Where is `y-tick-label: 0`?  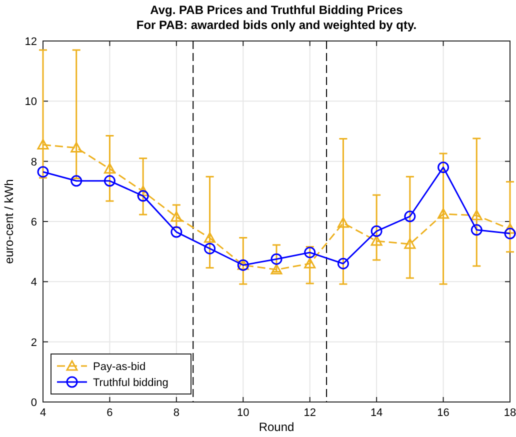
y-tick-label: 0 is located at coordinates (33, 403).